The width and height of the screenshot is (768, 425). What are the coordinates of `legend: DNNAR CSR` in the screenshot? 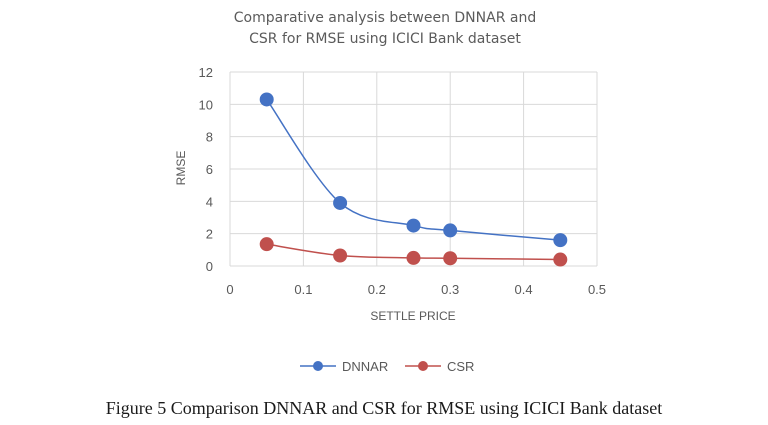 It's located at (387, 366).